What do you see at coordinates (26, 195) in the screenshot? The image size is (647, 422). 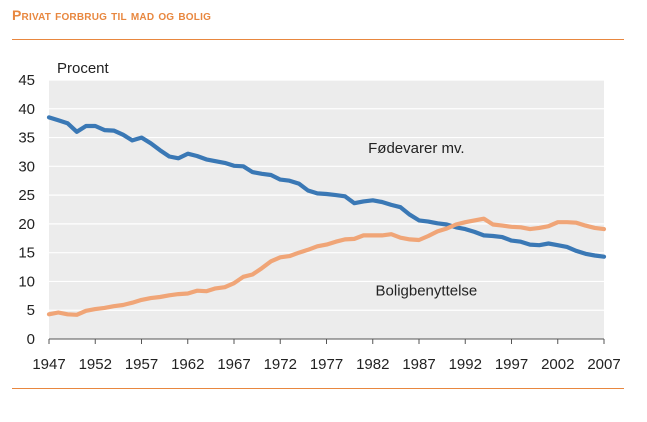 I see `y-tick-label: 25` at bounding box center [26, 195].